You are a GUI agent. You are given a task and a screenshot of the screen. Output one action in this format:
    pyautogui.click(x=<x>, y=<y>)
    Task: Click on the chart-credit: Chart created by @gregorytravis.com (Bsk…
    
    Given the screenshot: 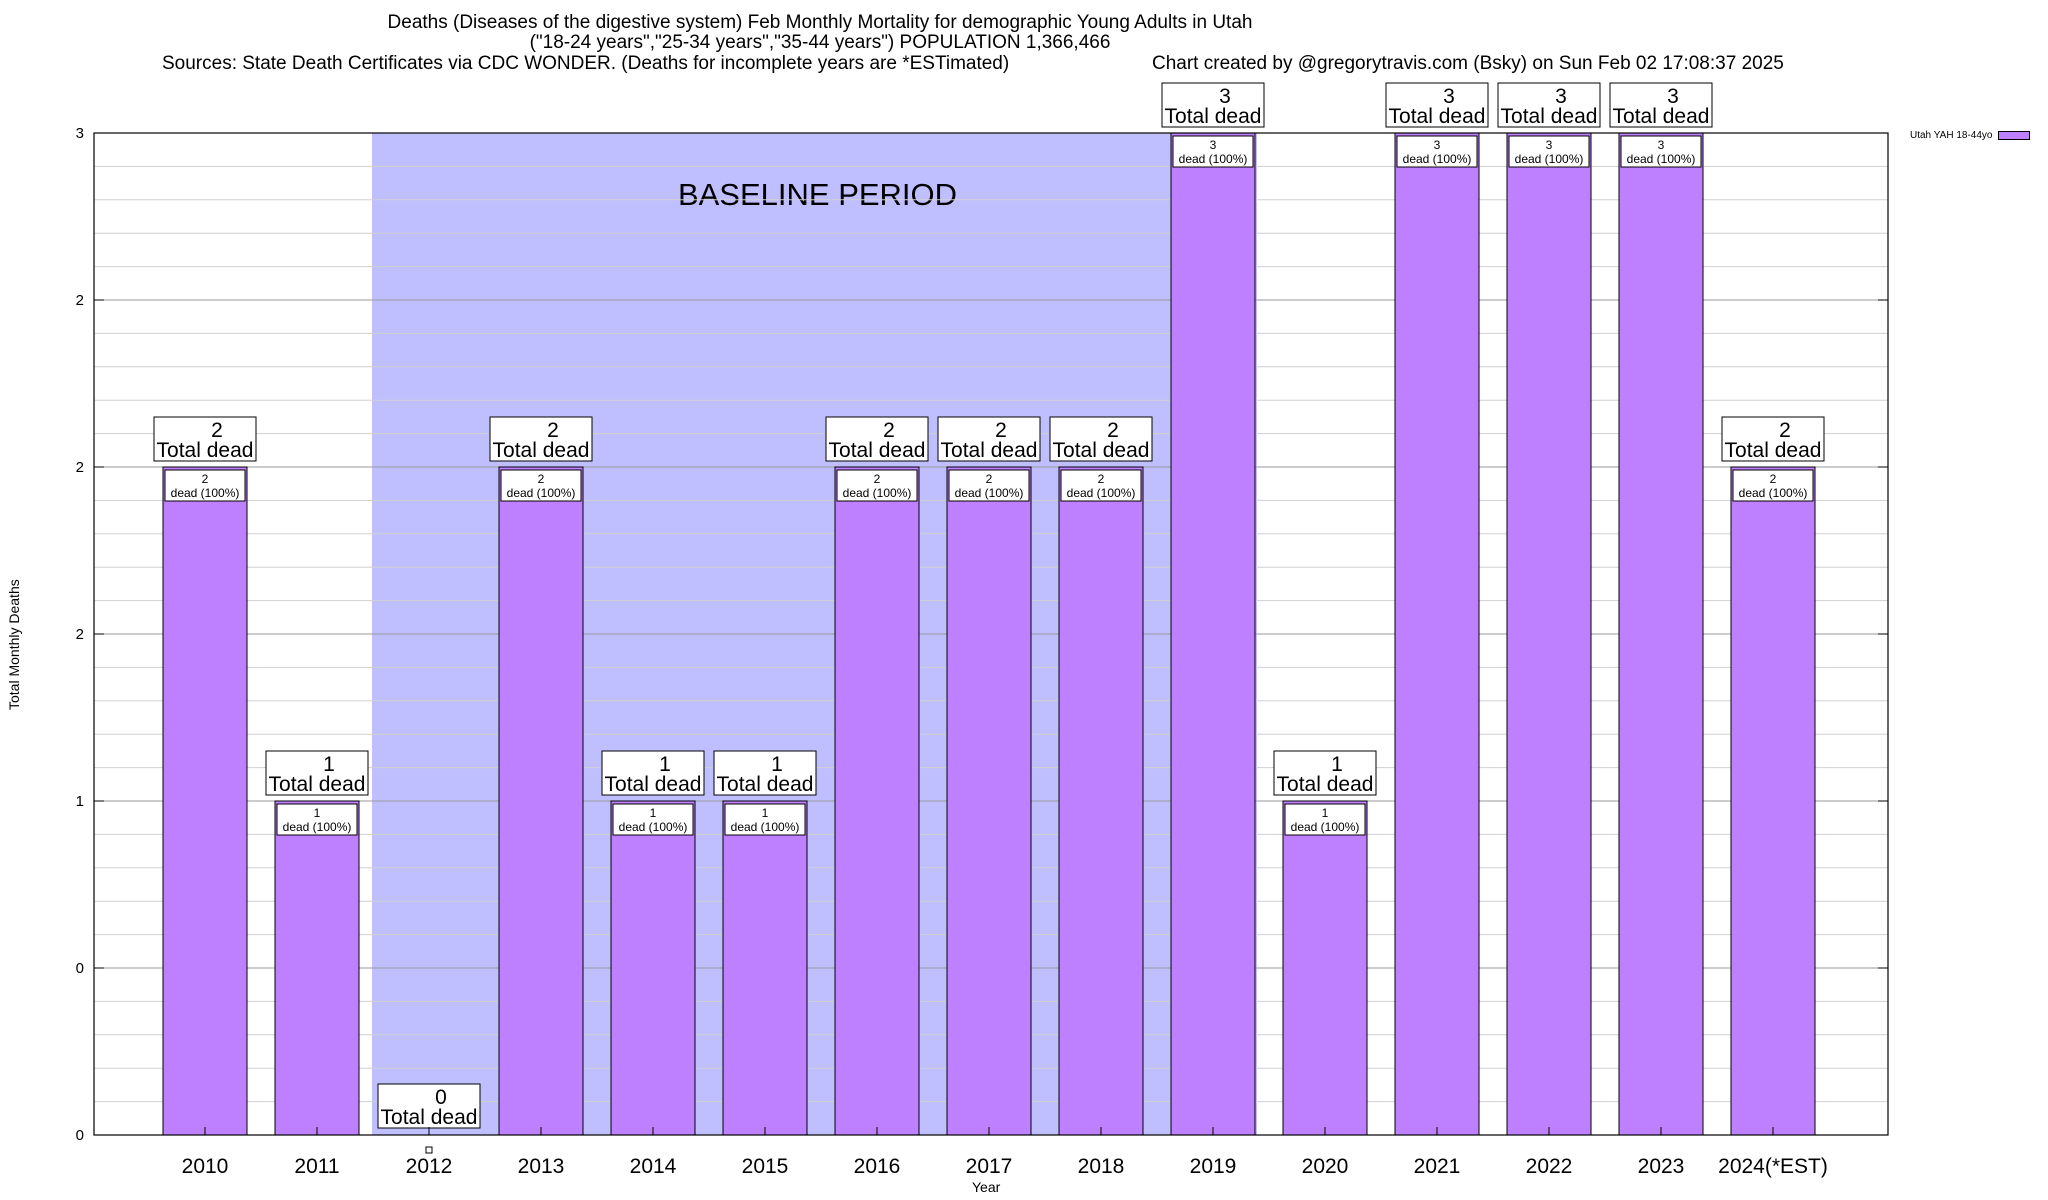 What is the action you would take?
    pyautogui.click(x=1468, y=63)
    